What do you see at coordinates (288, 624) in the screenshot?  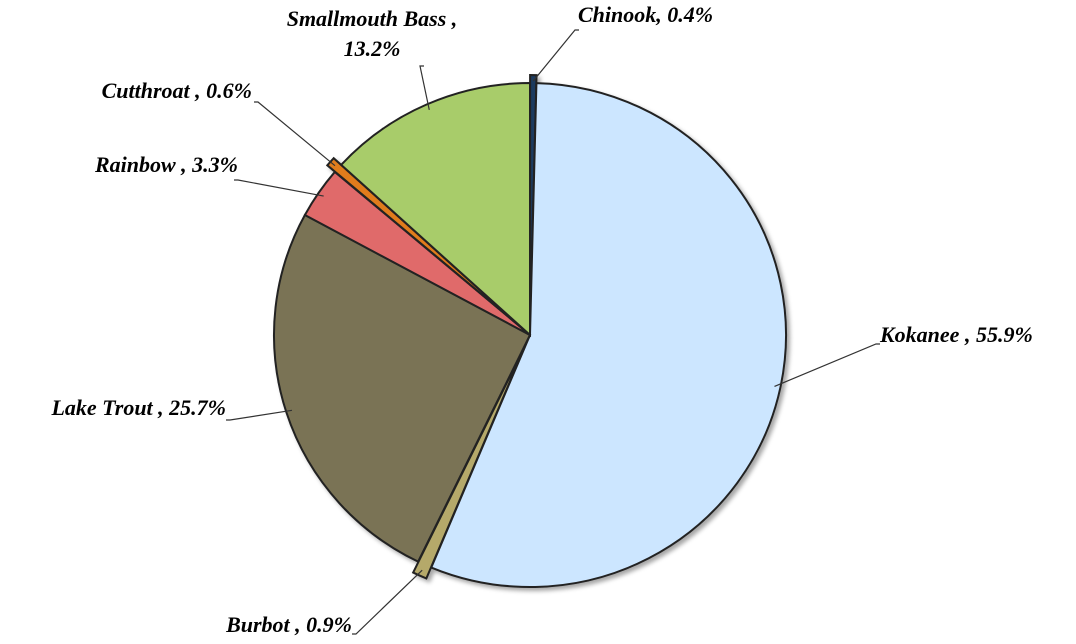 I see `data-label: Burbot , 0.9%` at bounding box center [288, 624].